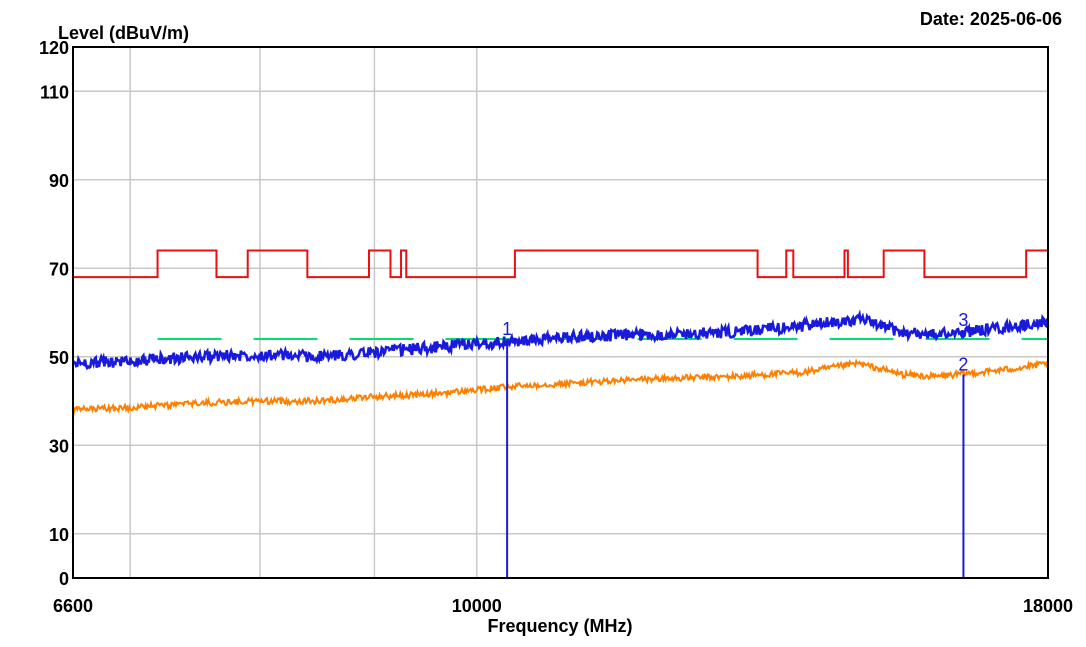 The image size is (1086, 647). Describe the element at coordinates (54, 92) in the screenshot. I see `y-tick-label: 110` at that location.